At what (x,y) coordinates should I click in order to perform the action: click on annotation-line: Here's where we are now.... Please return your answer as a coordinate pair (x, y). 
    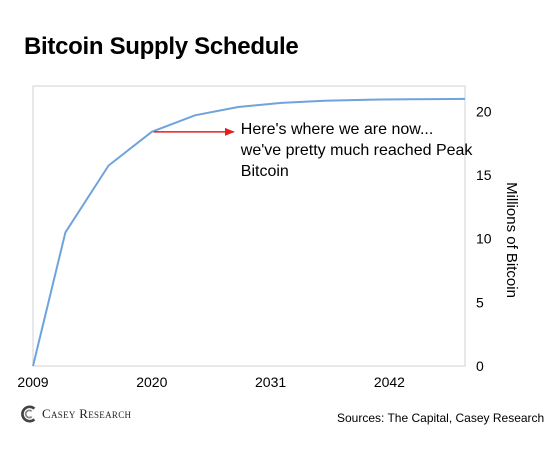
    Looking at the image, I should click on (337, 129).